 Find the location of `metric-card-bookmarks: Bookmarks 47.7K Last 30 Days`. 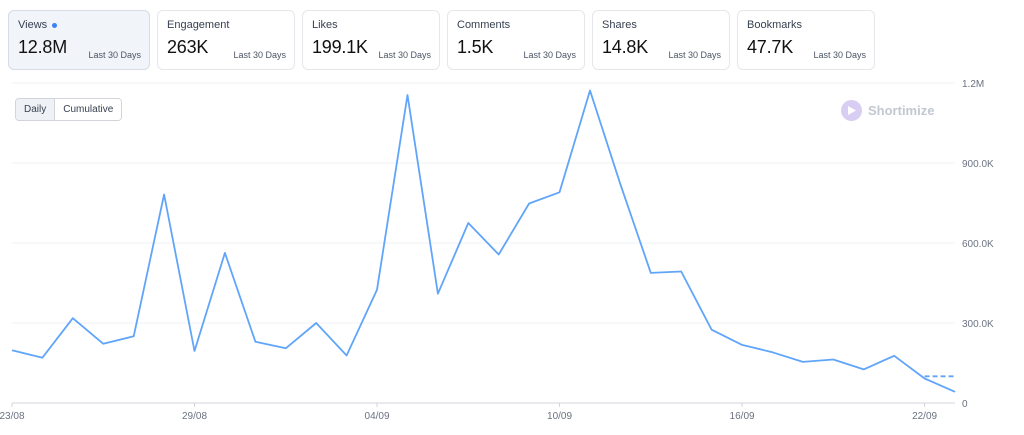

metric-card-bookmarks: Bookmarks 47.7K Last 30 Days is located at coordinates (806, 40).